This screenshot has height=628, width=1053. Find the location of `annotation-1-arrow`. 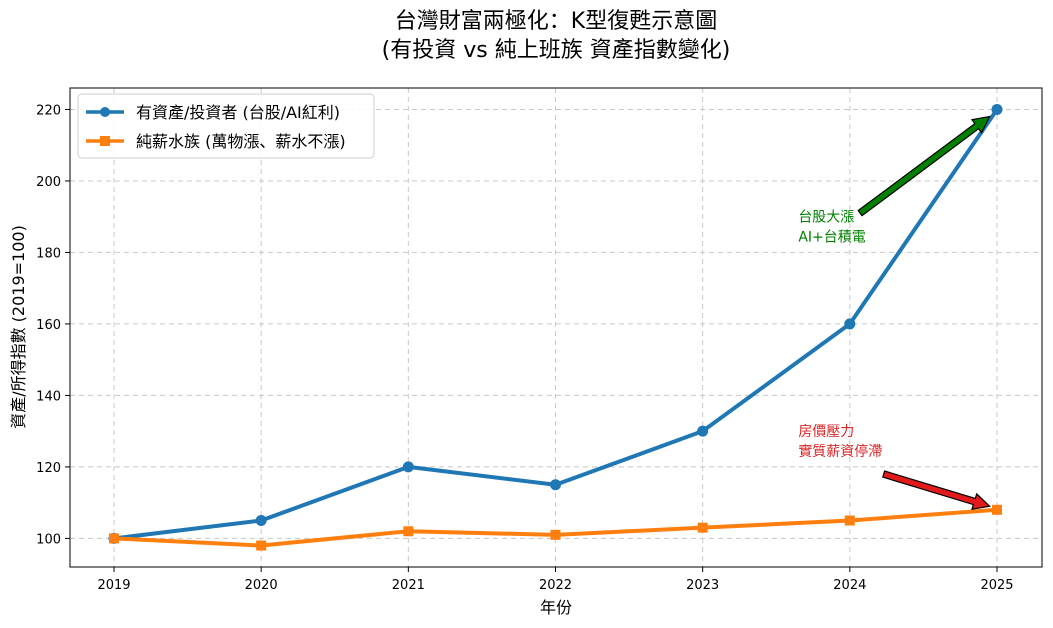

annotation-1-arrow is located at coordinates (936, 490).